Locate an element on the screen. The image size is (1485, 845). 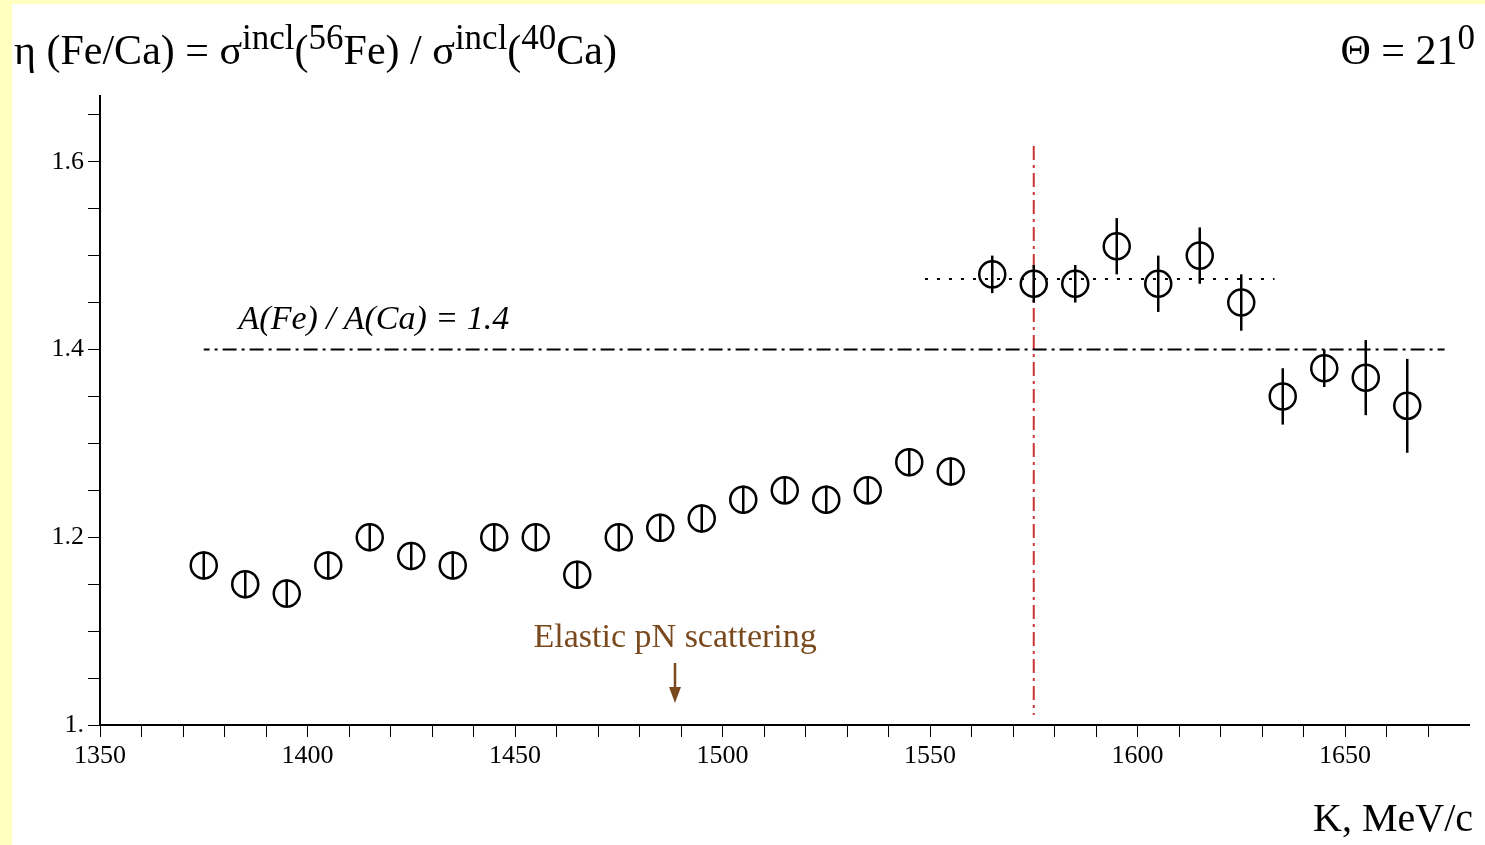
y-tick-label: 1. is located at coordinates (74, 723).